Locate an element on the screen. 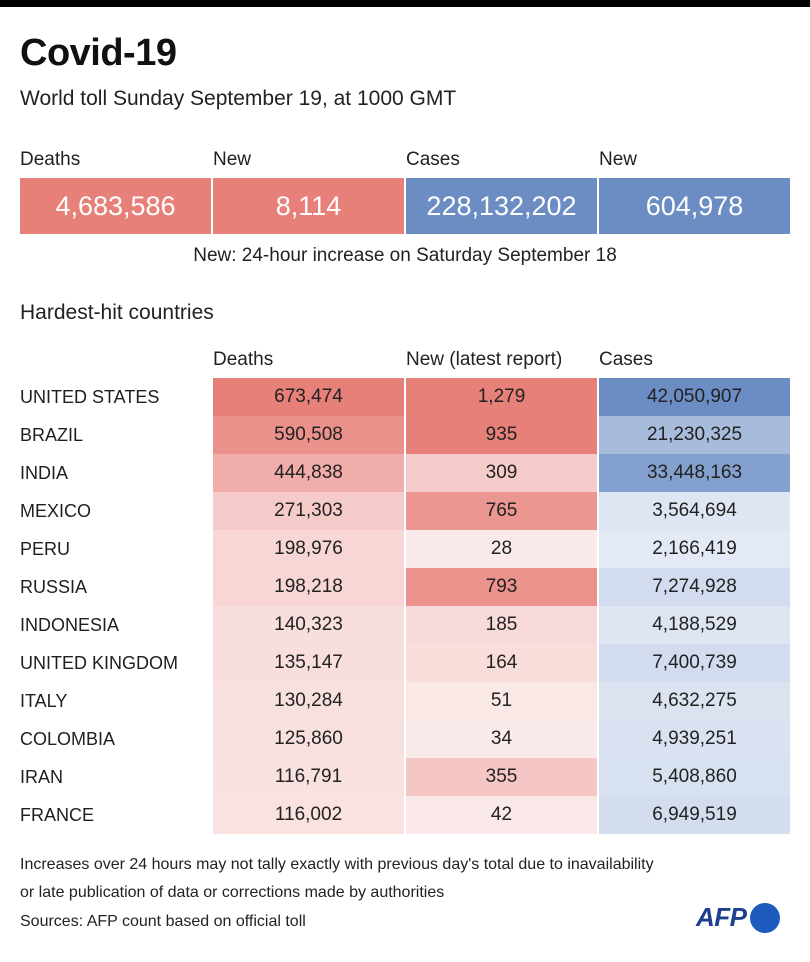 The image size is (810, 962). new-deaths-cell: 355 is located at coordinates (501, 777).